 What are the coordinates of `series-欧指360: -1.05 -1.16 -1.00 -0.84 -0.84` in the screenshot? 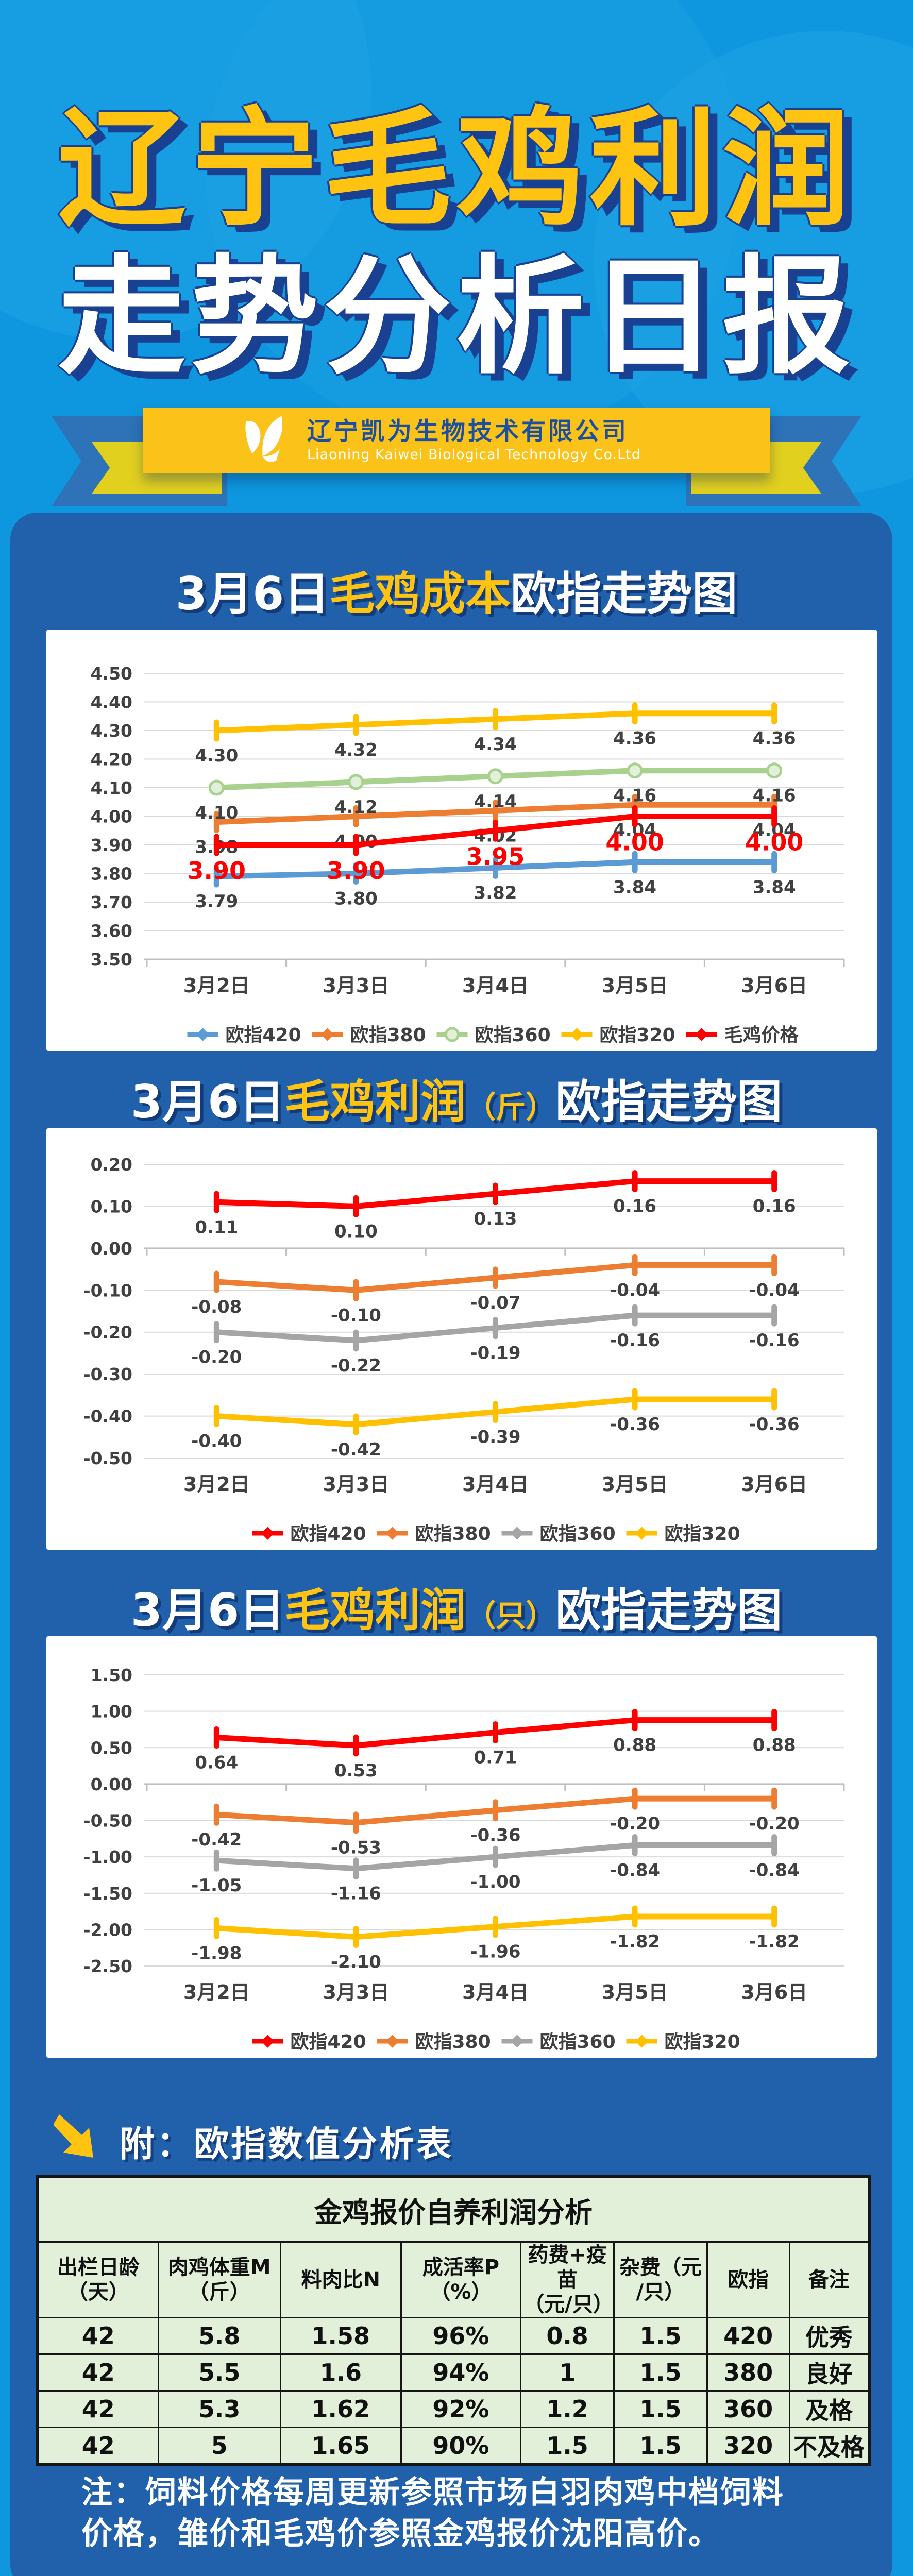 It's located at (496, 1869).